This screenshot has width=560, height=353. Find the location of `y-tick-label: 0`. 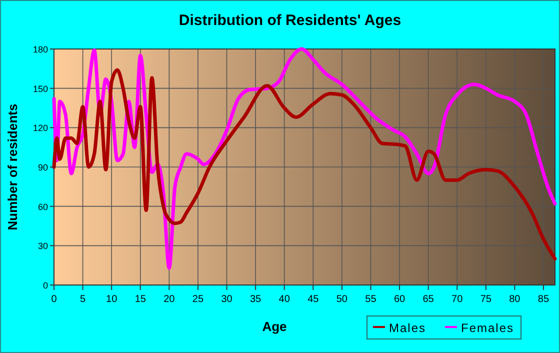

y-tick-label: 0 is located at coordinates (45, 285).